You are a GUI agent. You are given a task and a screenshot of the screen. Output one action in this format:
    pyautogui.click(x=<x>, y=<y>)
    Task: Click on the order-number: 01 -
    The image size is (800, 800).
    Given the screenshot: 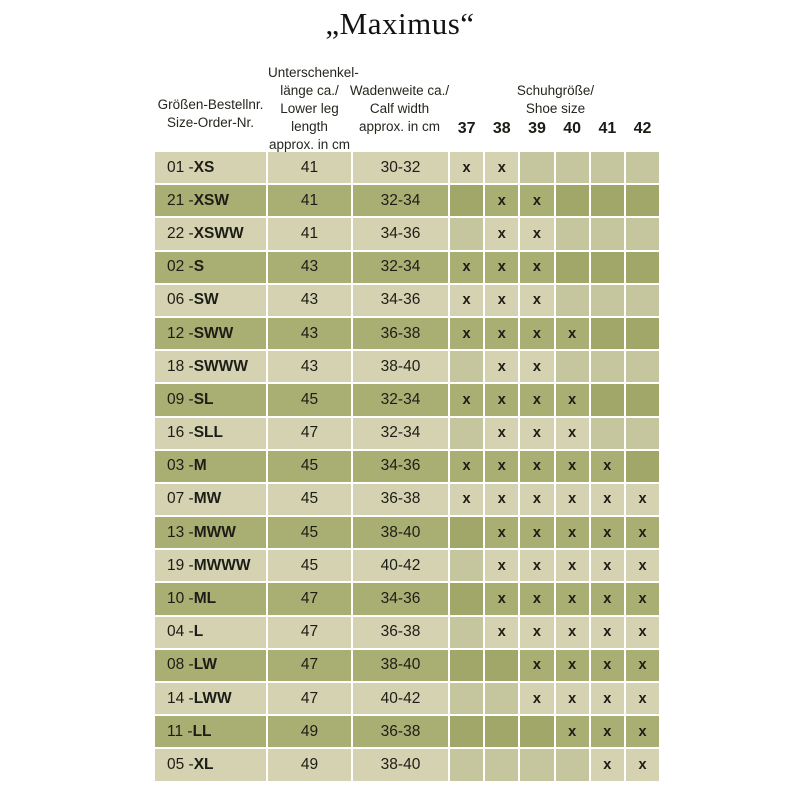 What is the action you would take?
    pyautogui.click(x=180, y=167)
    